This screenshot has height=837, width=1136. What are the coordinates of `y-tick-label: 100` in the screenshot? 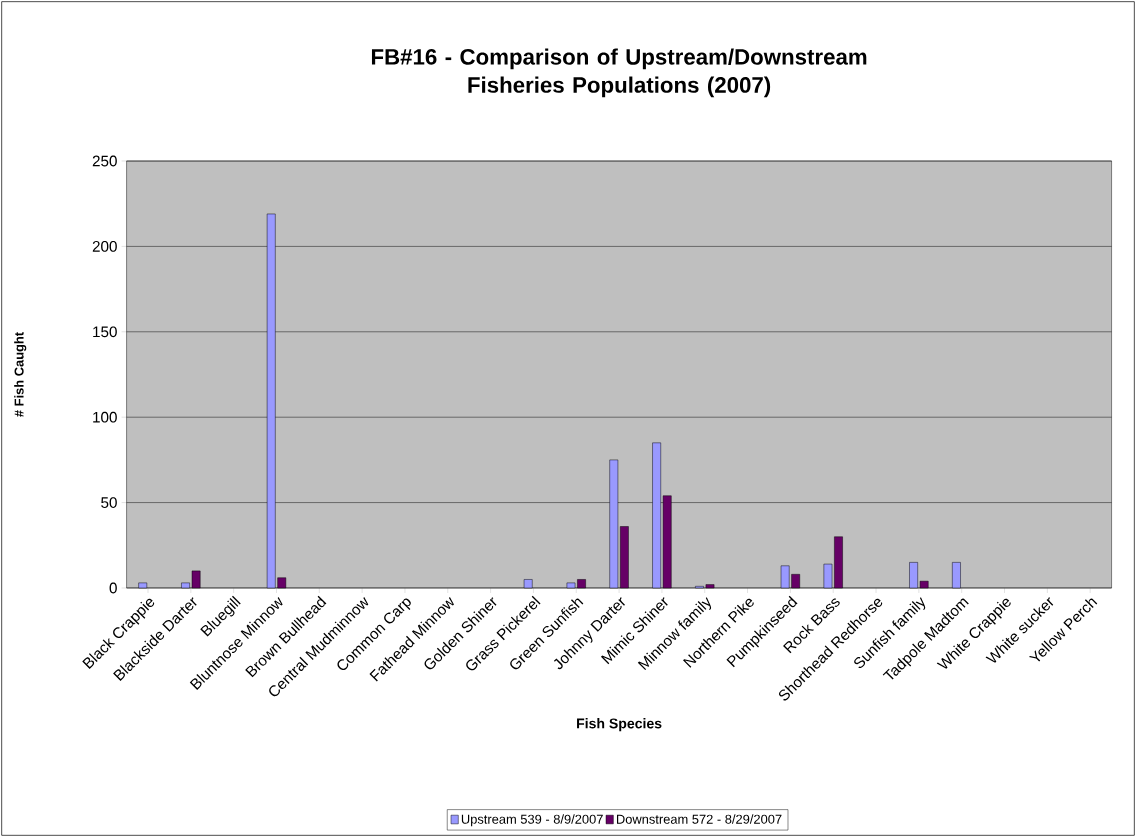 It's located at (105, 417).